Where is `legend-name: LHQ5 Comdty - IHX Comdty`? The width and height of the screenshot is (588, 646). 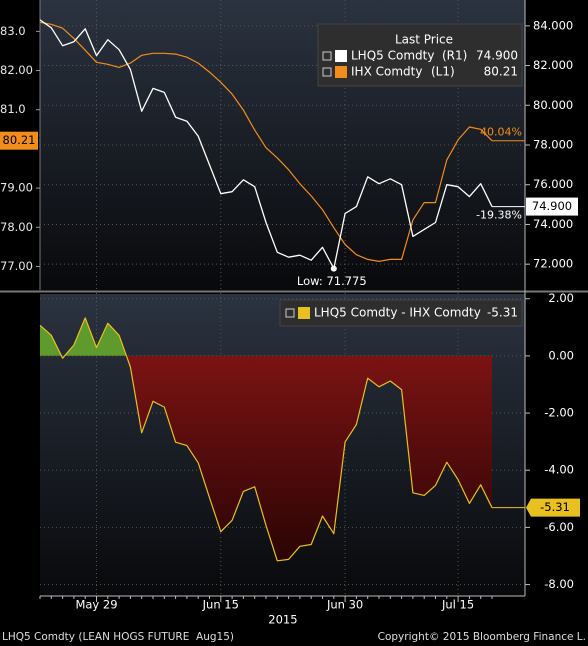
legend-name: LHQ5 Comdty - IHX Comdty is located at coordinates (397, 313).